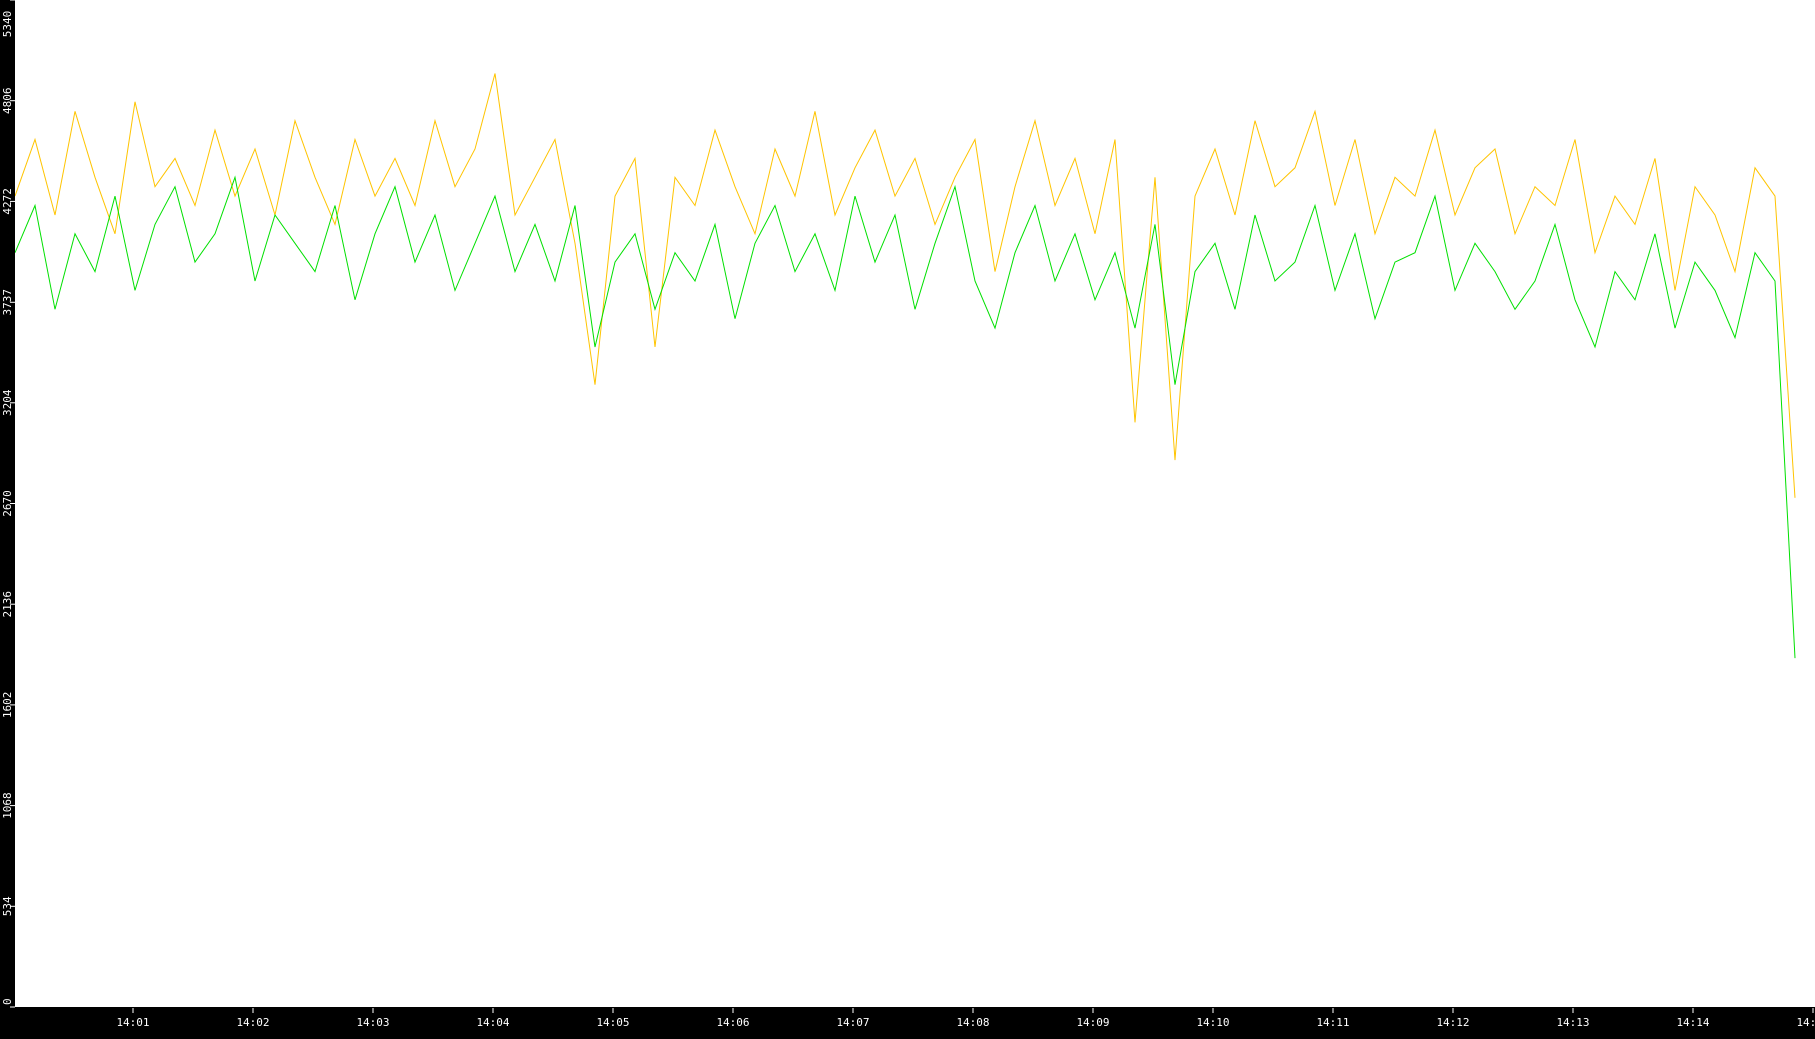 The height and width of the screenshot is (1039, 1815). Describe the element at coordinates (1692, 1022) in the screenshot. I see `x-tick-label: 14:14` at that location.